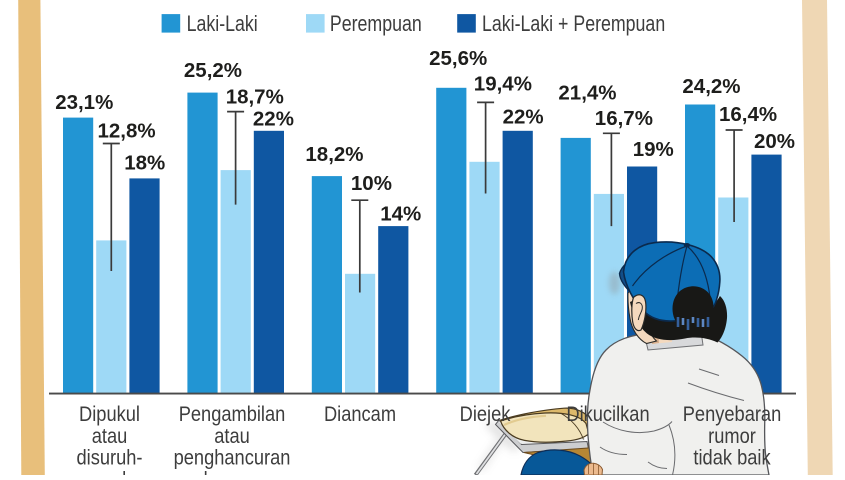  I want to click on svg-text: suruh, so click(110, 471).